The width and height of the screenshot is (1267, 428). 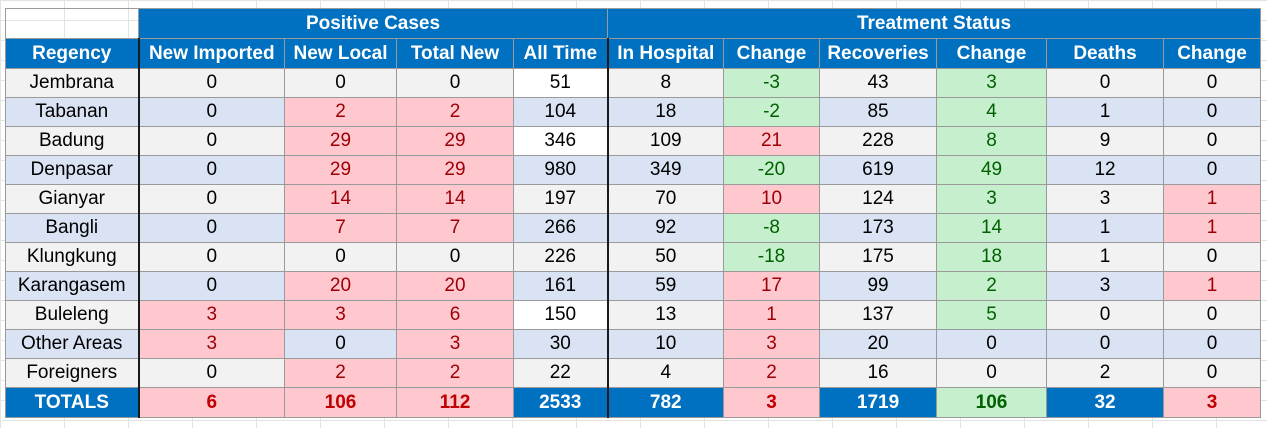 I want to click on total-hospital-change: 3, so click(x=772, y=402).